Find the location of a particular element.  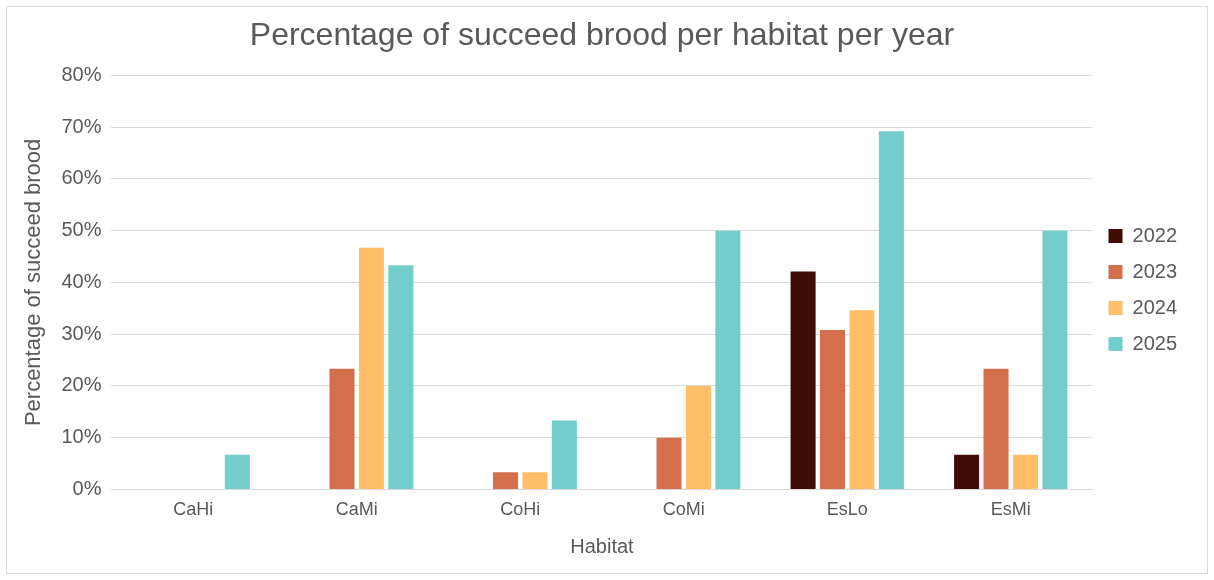

x-tick-label: CaHi is located at coordinates (193, 509).